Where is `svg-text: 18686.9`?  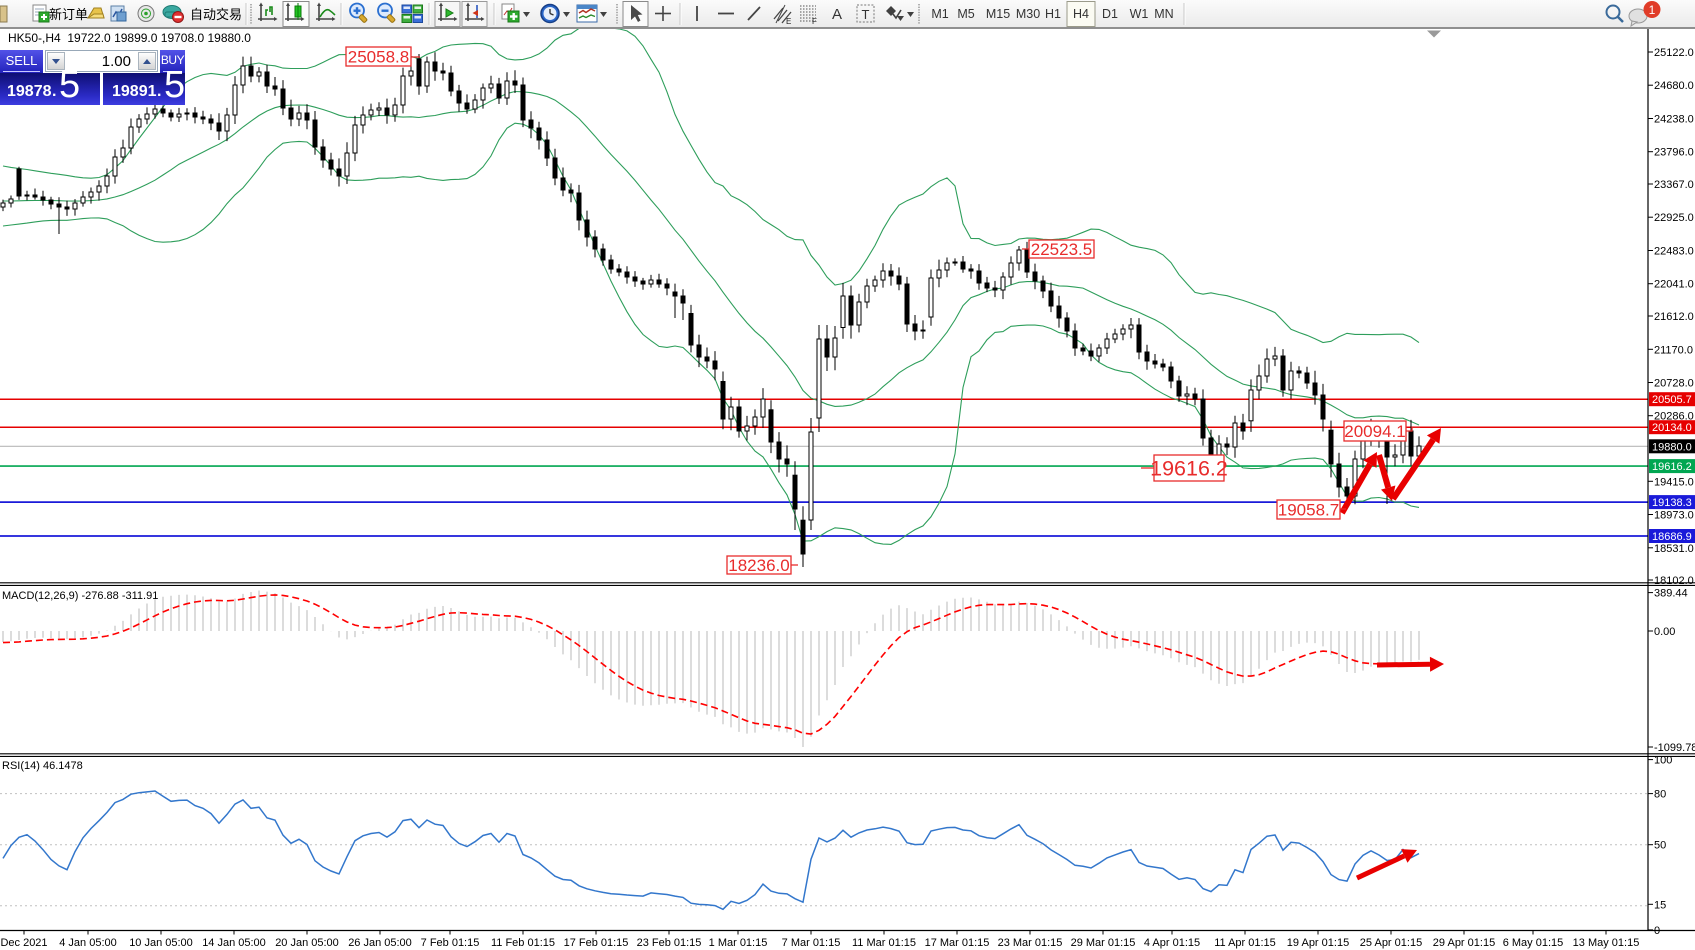
svg-text: 18686.9 is located at coordinates (1672, 537).